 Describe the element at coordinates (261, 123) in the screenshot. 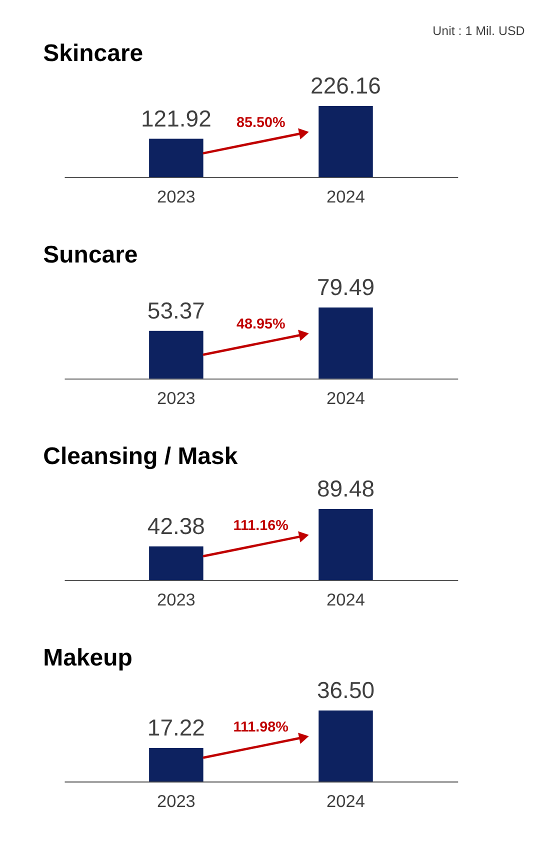

I see `annotation: 85.50%` at that location.